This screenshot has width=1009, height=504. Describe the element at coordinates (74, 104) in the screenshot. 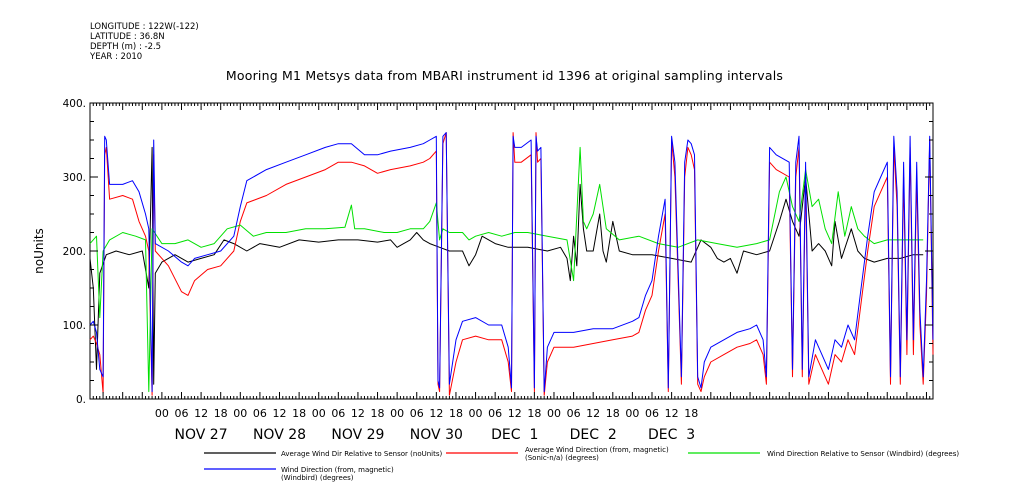

I see `y-tick-label: 400.` at that location.